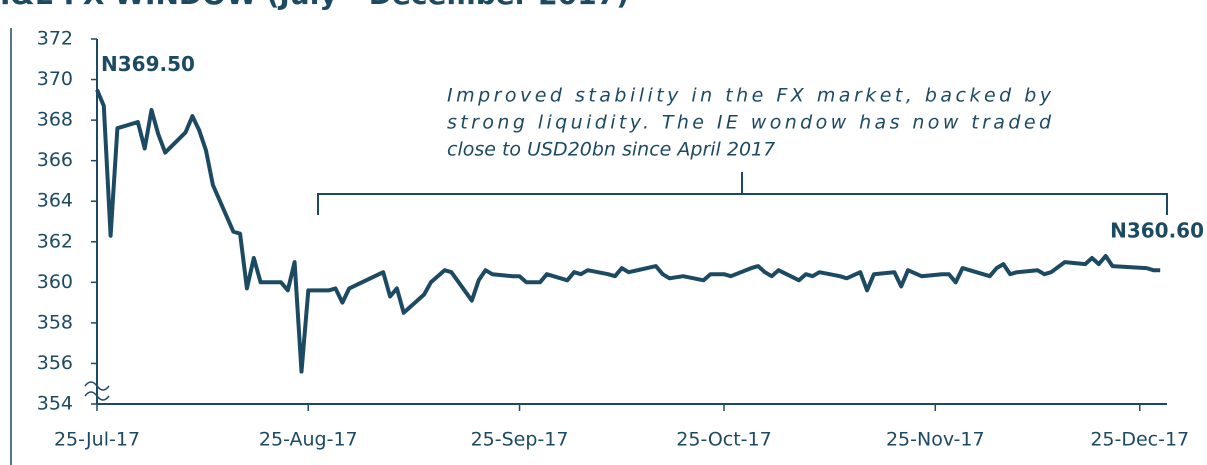  I want to click on y-tick-label: 364, so click(55, 201).